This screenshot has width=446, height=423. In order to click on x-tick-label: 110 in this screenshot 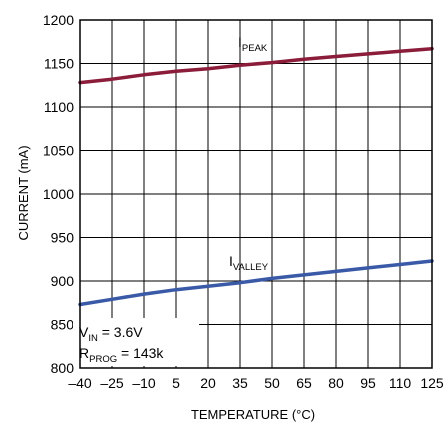, I will do `click(400, 383)`.